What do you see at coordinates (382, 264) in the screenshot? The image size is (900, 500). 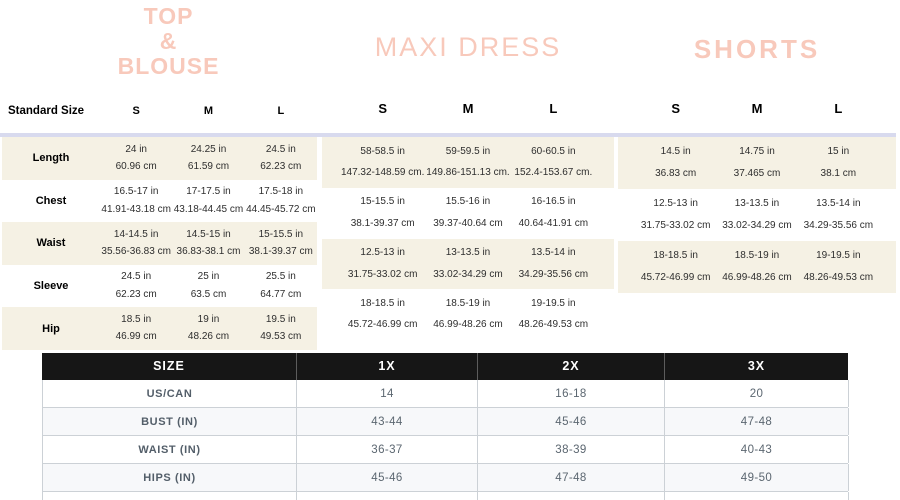 I see `measurement-cell: 12.5-13 in 31.75-33.02 cm` at bounding box center [382, 264].